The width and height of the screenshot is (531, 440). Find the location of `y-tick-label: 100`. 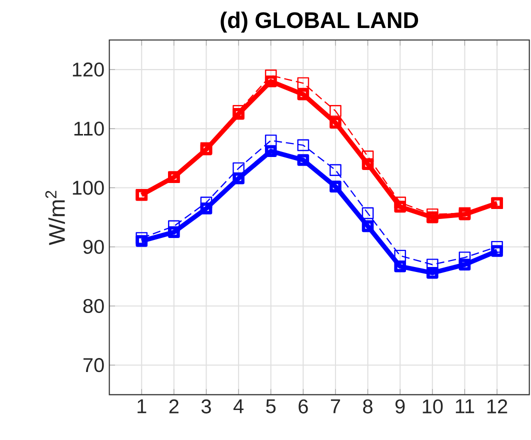

y-tick-label: 100 is located at coordinates (88, 187).